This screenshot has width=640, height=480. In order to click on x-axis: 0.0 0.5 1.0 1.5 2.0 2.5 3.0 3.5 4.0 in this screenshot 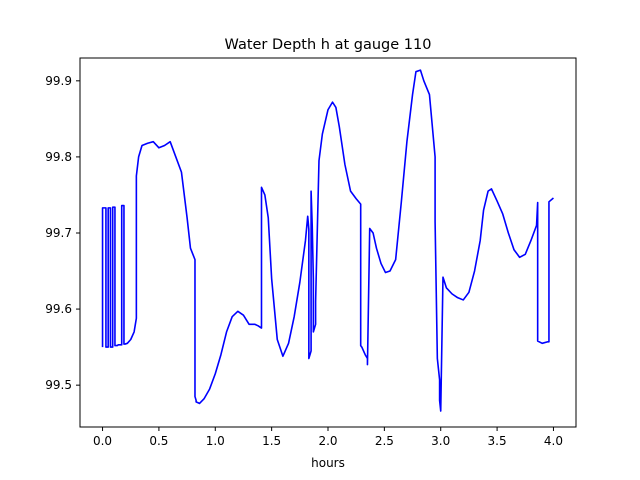, I will do `click(328, 437)`.